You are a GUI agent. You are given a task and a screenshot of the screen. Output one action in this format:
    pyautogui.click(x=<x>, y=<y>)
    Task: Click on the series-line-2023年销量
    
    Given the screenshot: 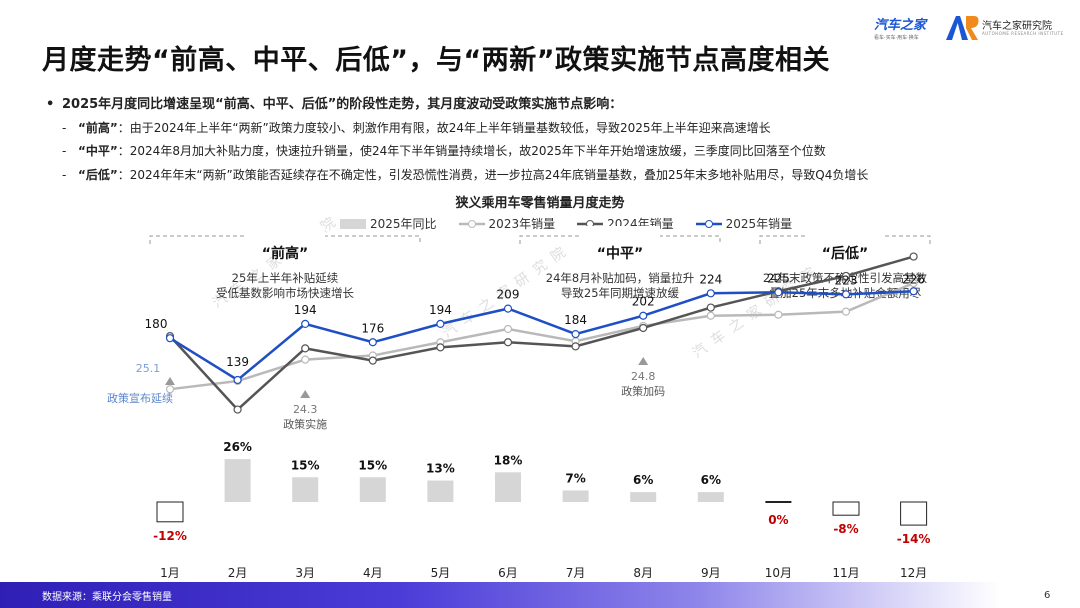 What is the action you would take?
    pyautogui.click(x=542, y=336)
    